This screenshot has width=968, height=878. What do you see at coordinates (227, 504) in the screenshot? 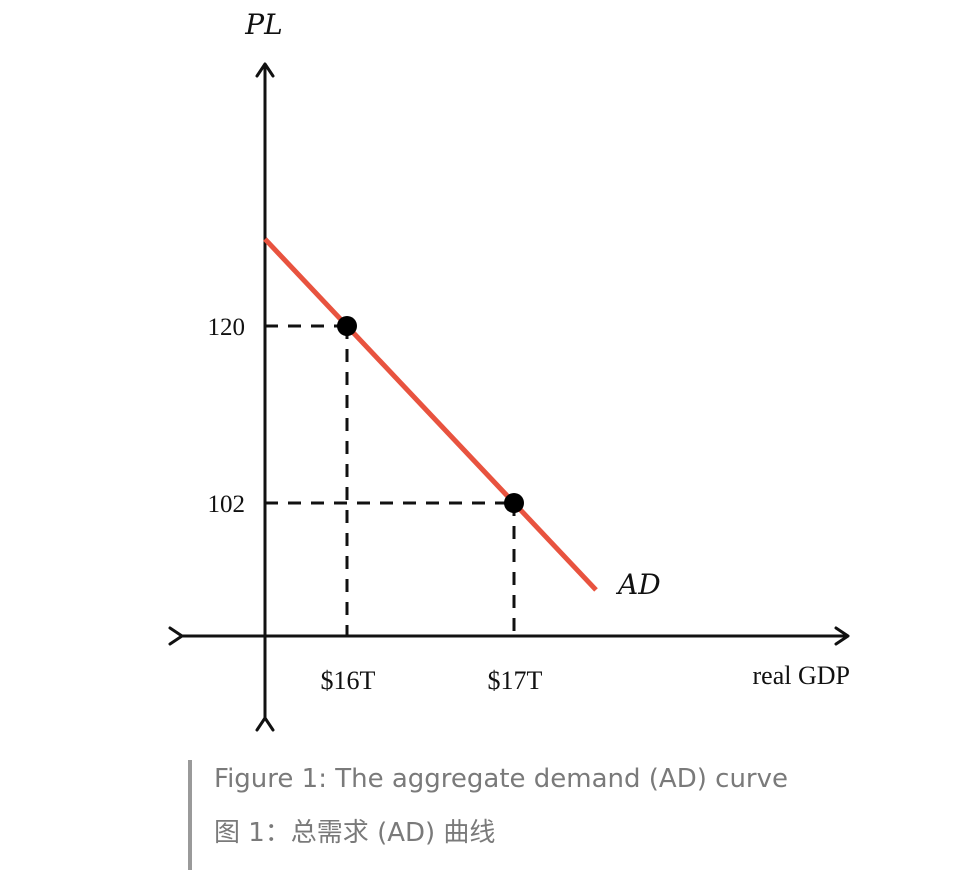
I see `y-tick-label-102: 102` at bounding box center [227, 504].